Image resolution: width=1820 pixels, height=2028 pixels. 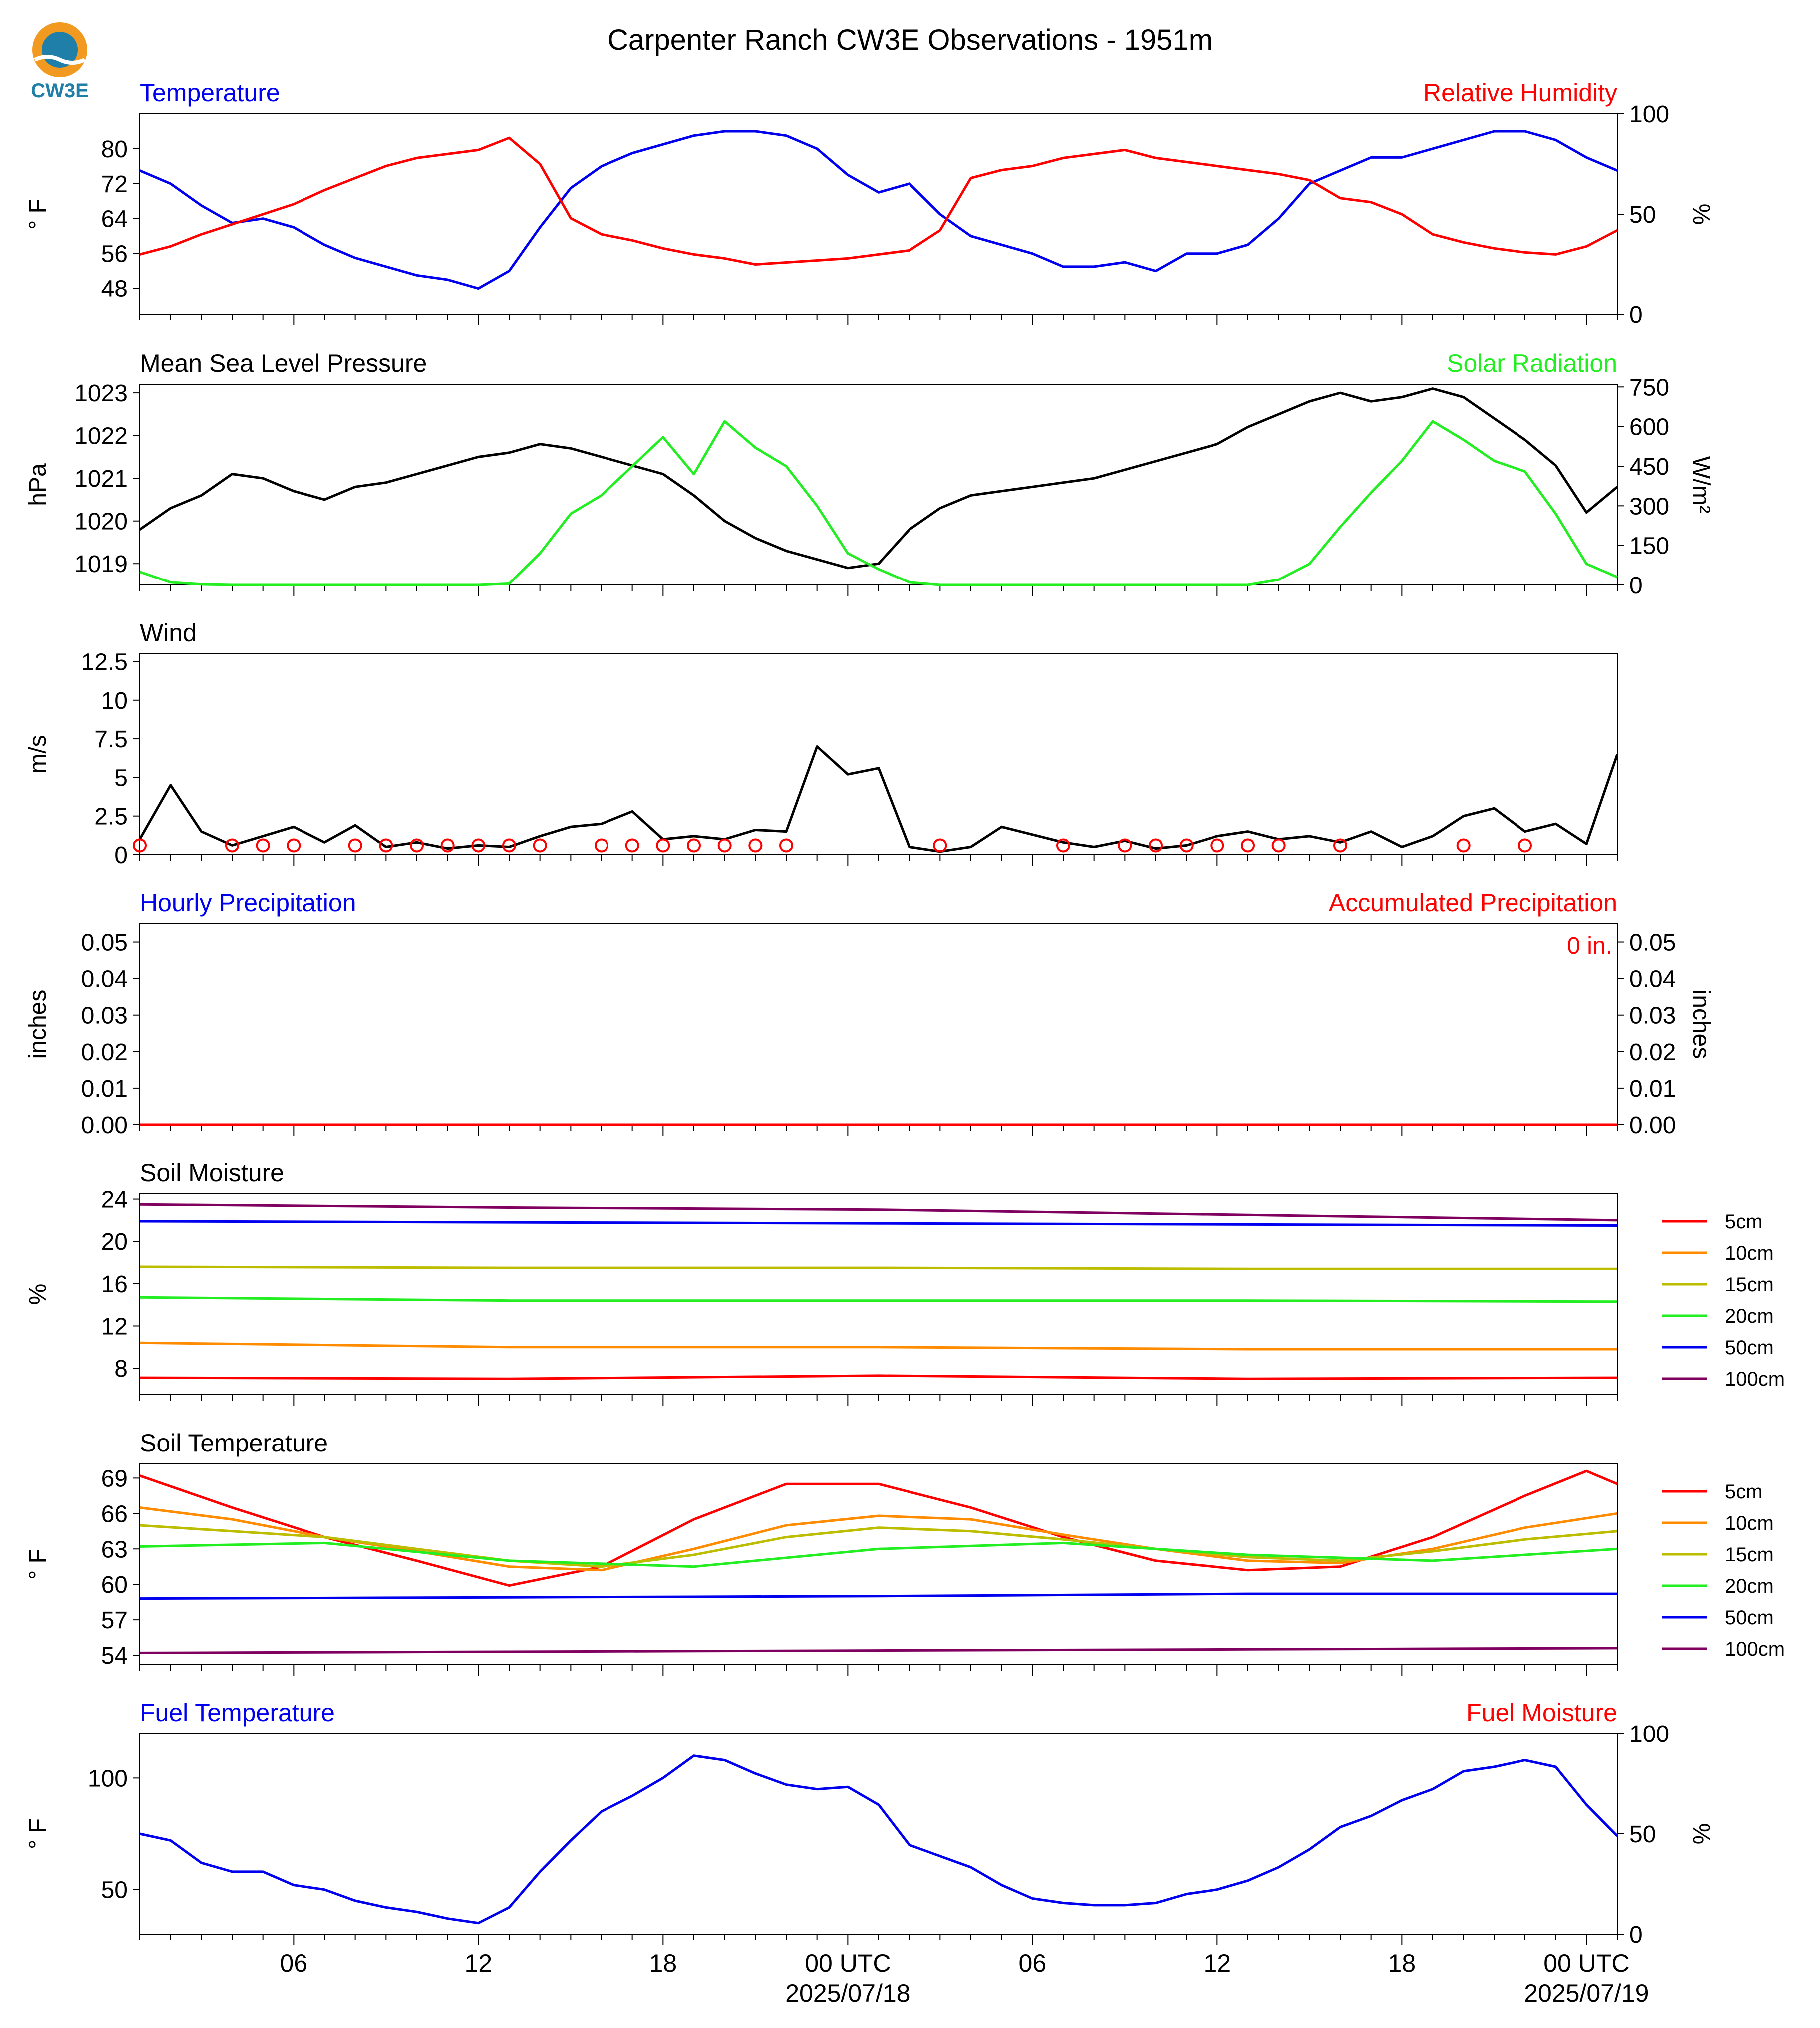 What do you see at coordinates (1649, 114) in the screenshot?
I see `y-tick-label-right: 100` at bounding box center [1649, 114].